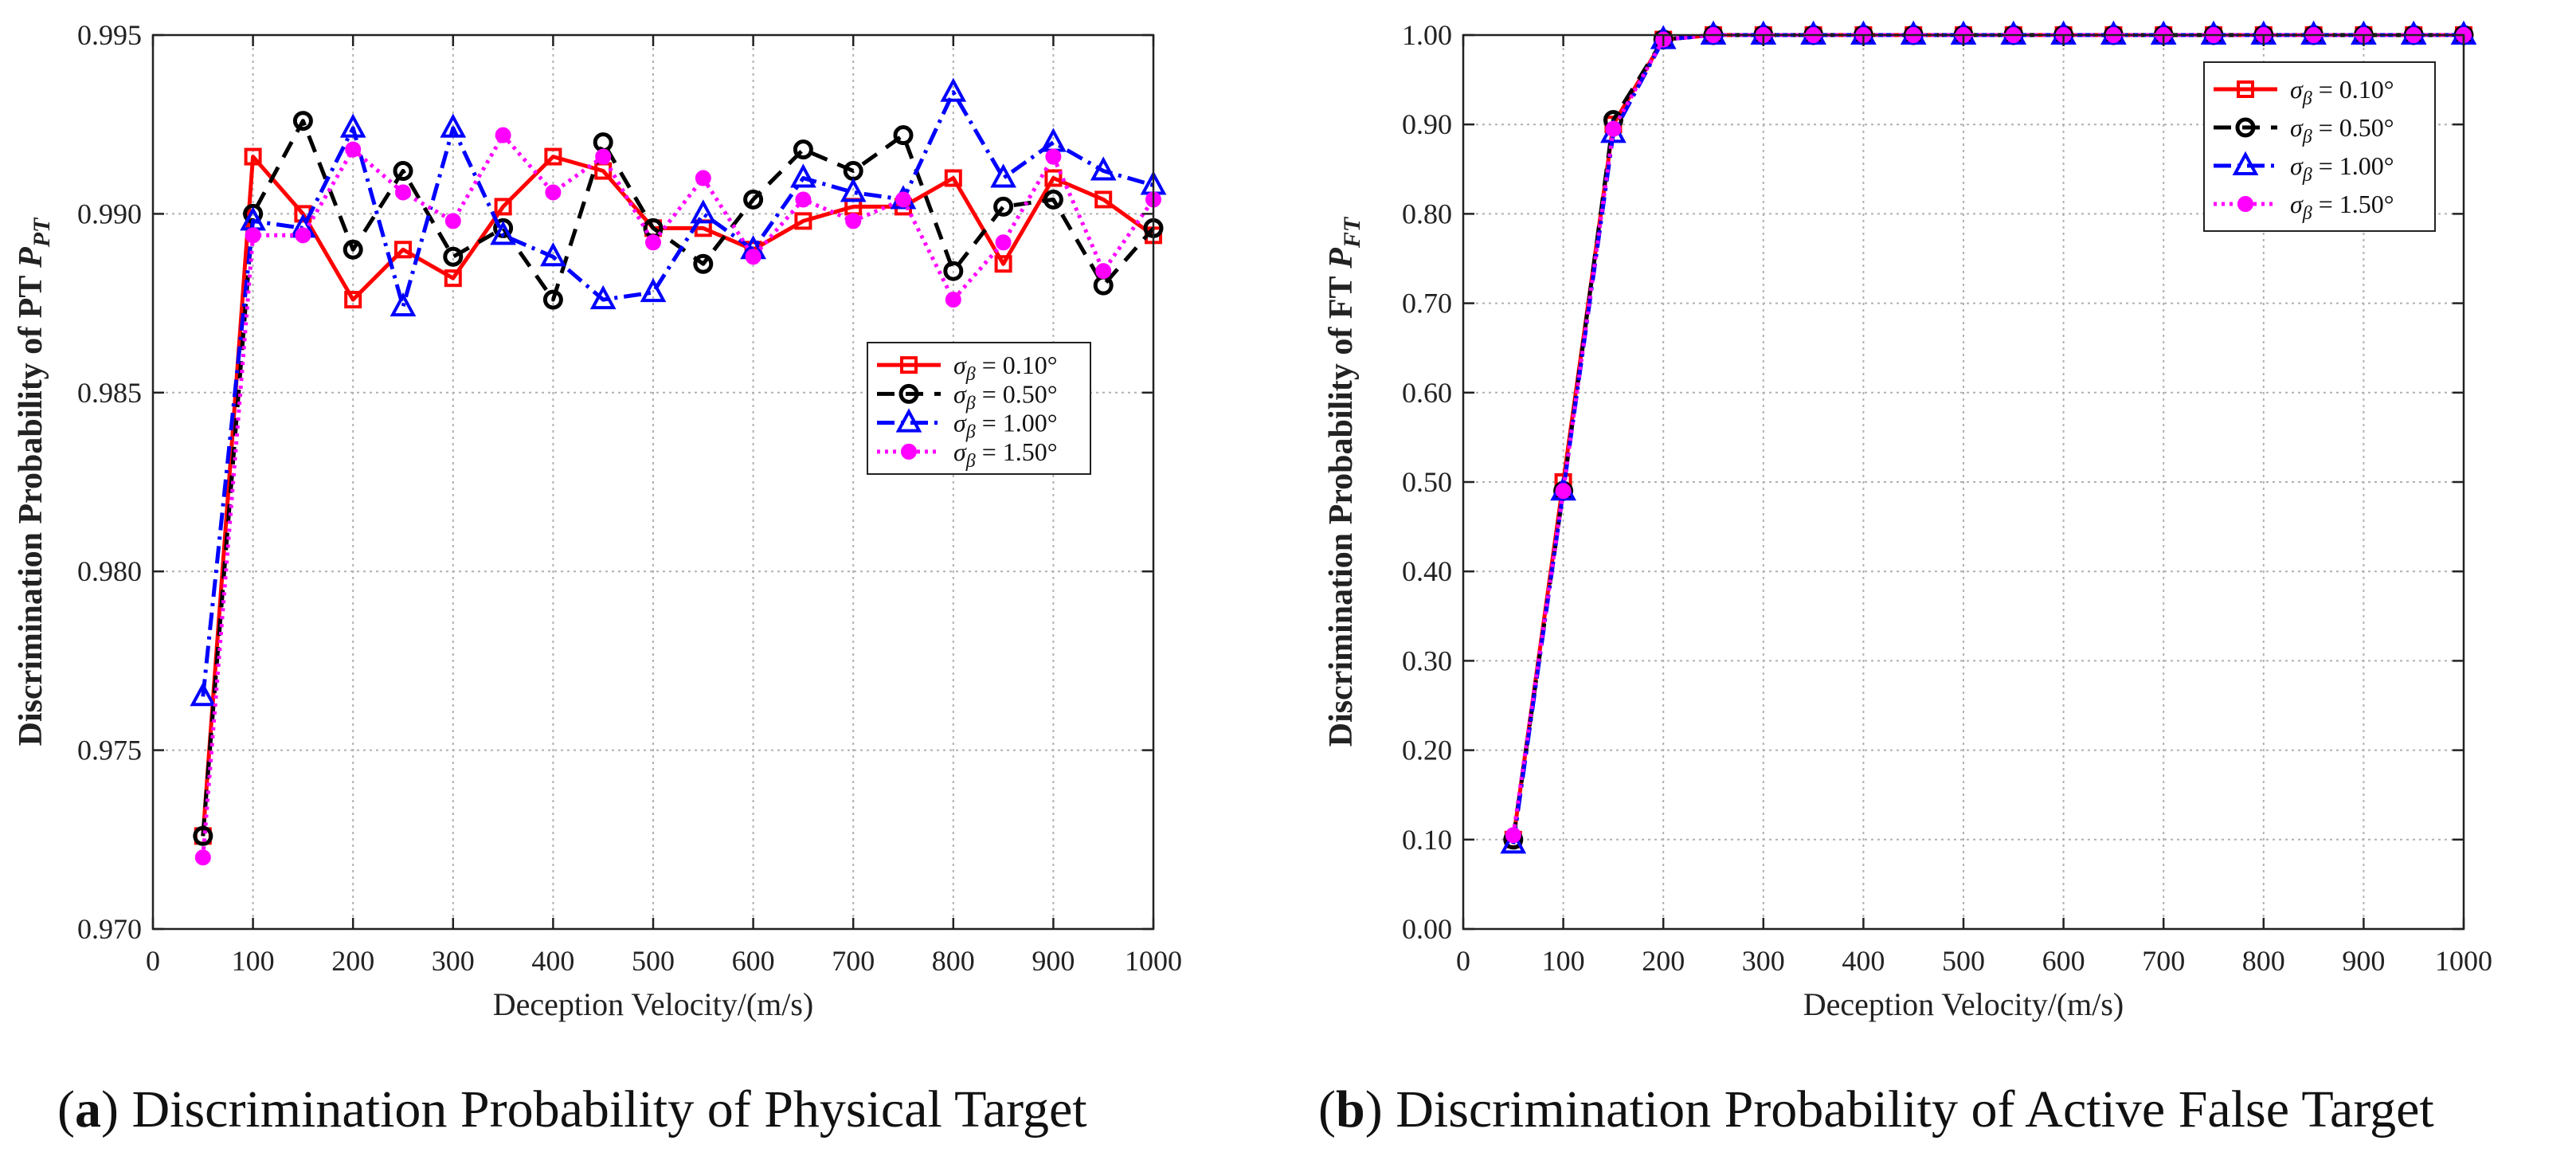 Image resolution: width=2576 pixels, height=1168 pixels. I want to click on y-tick-label: 0.80, so click(1427, 213).